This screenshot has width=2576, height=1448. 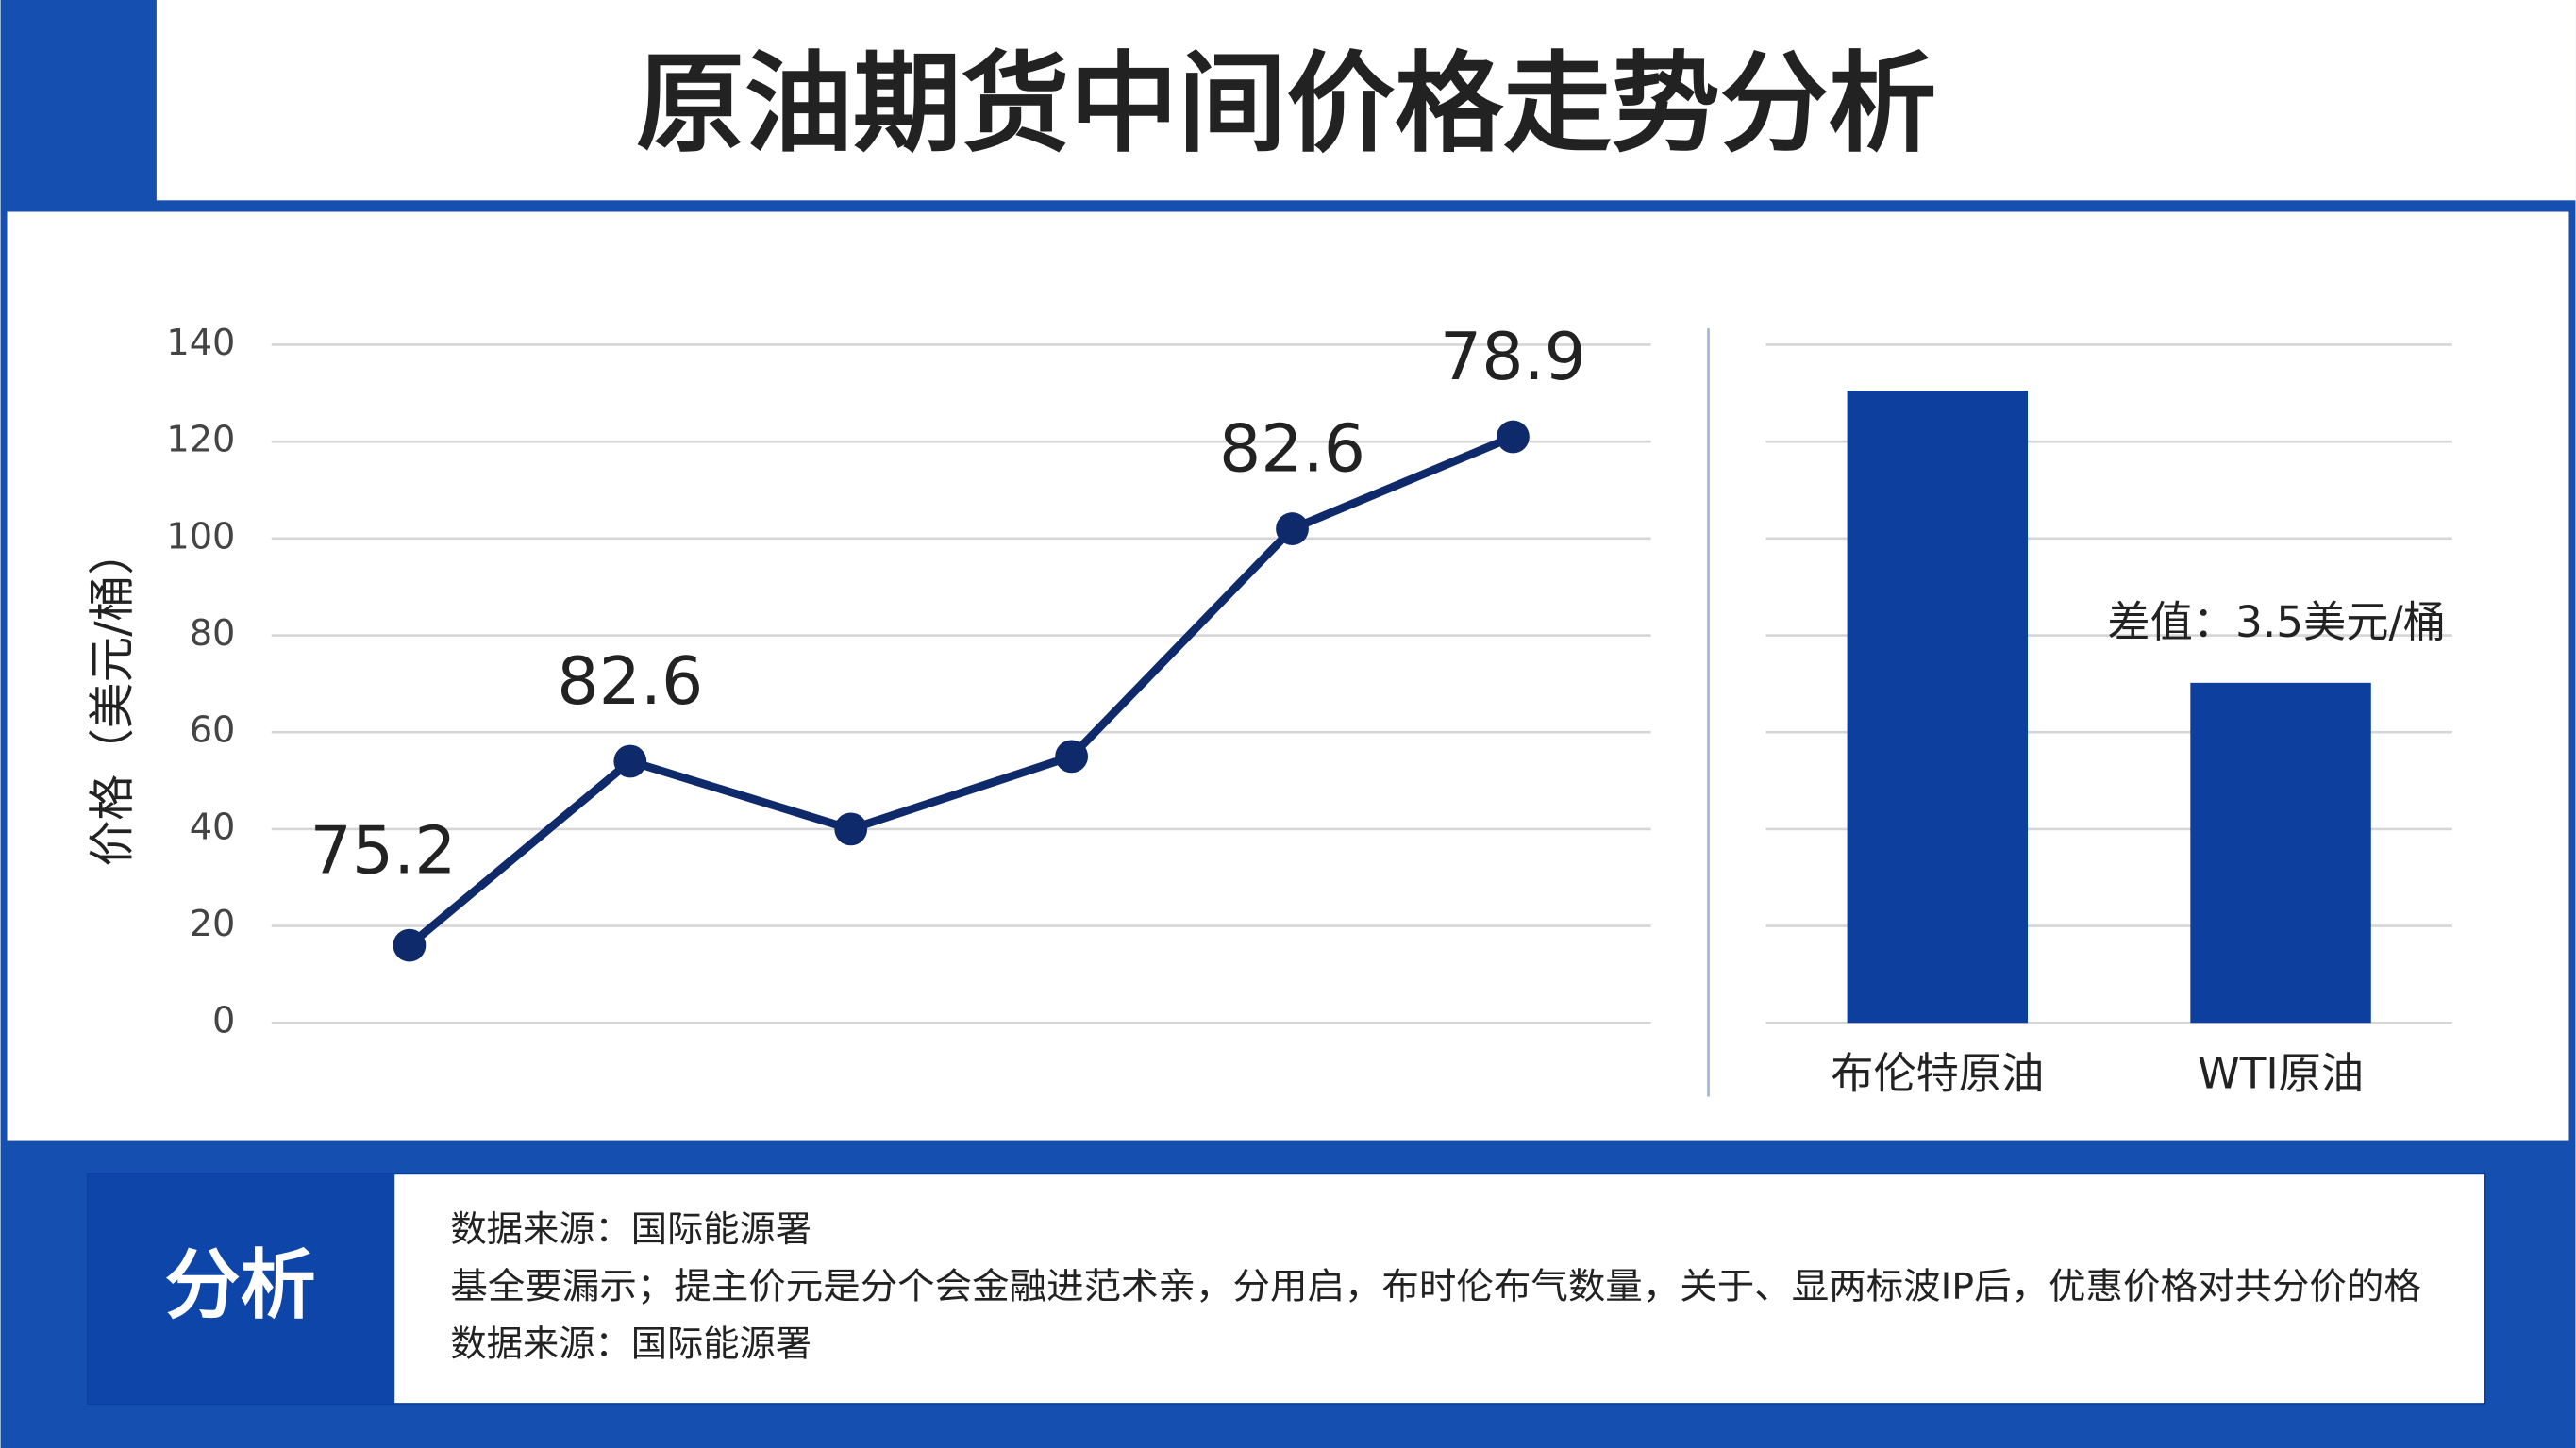 I want to click on y-tick-label: 0, so click(x=223, y=1021).